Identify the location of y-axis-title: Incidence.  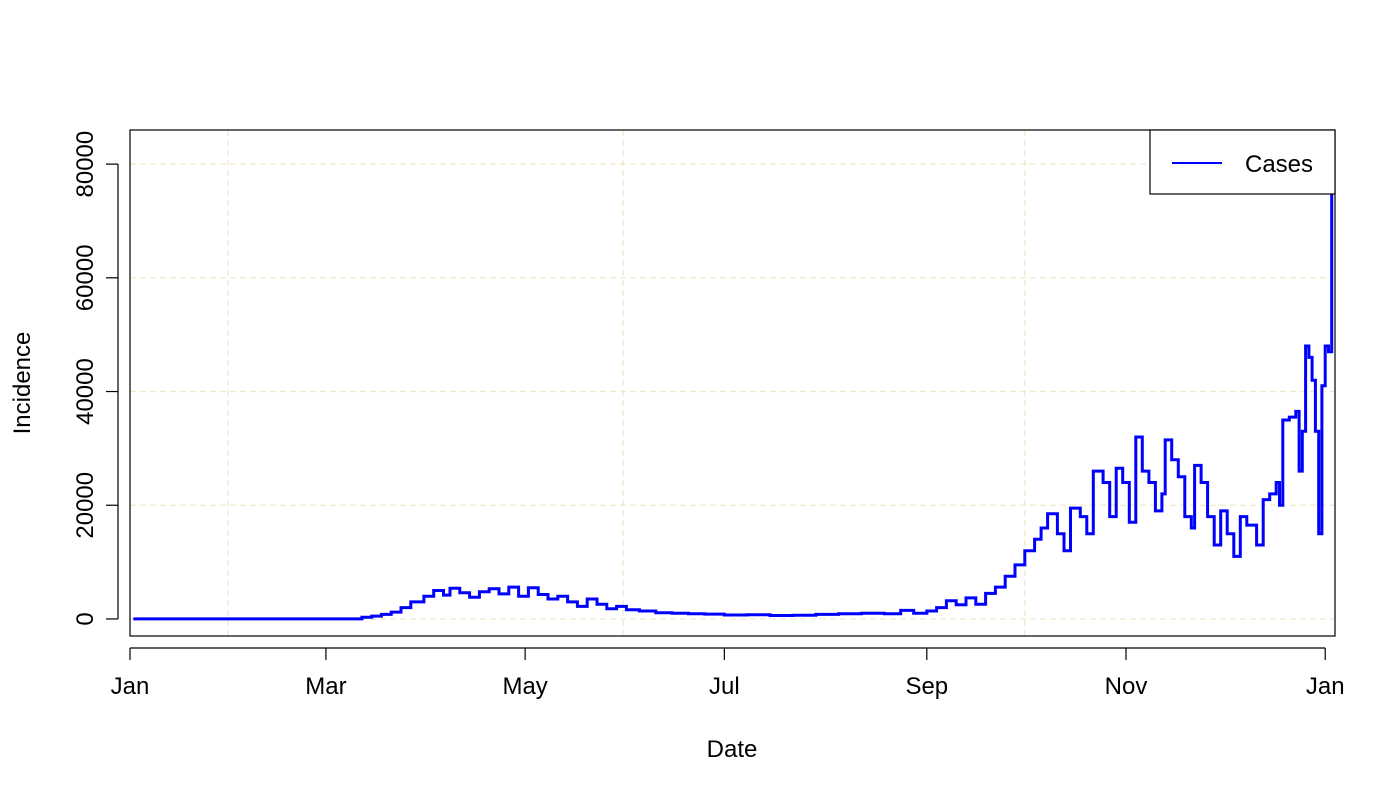
(22, 383).